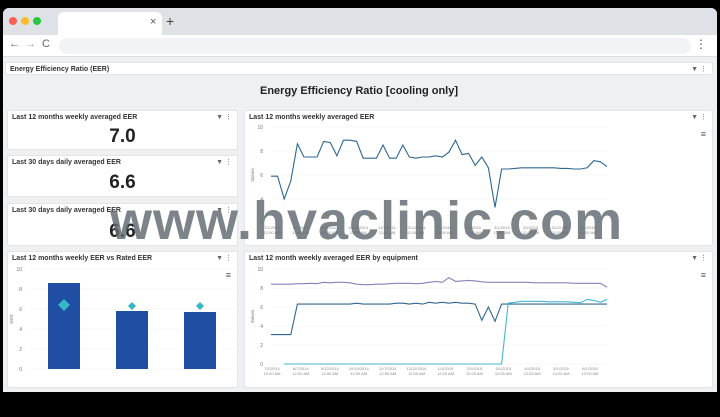 The image size is (720, 417). I want to click on x-tick-label: 12/12/2014, so click(417, 368).